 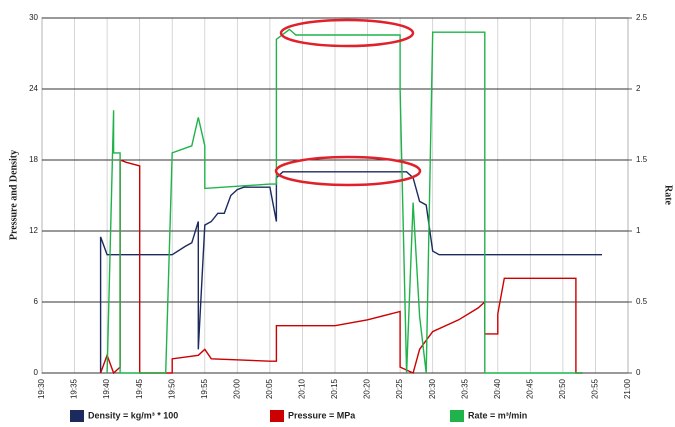 What do you see at coordinates (236, 388) in the screenshot?
I see `x-tick-label: 20:00` at bounding box center [236, 388].